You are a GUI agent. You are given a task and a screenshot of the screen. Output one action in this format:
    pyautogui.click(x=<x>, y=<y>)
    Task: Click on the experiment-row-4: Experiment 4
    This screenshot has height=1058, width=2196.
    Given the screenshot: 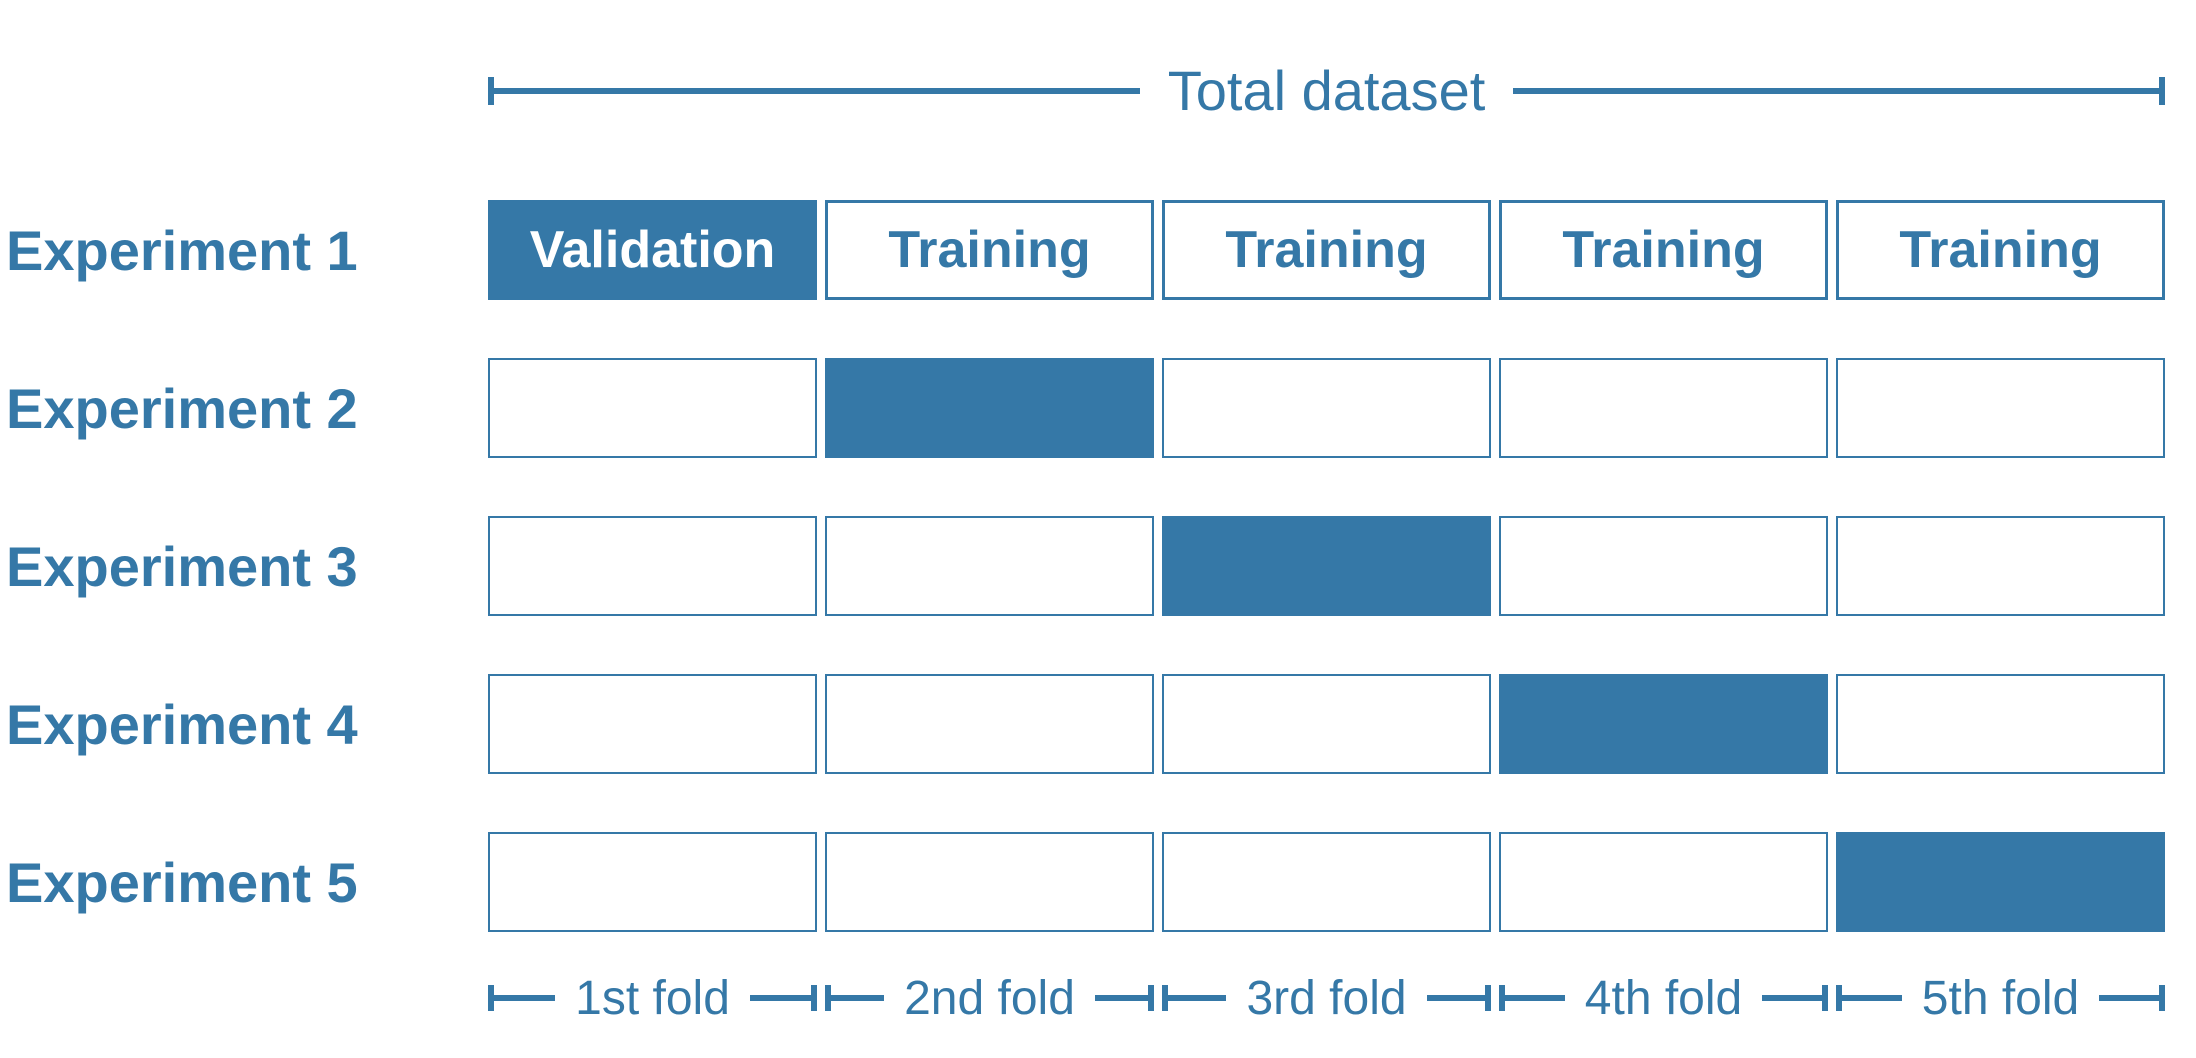 What is the action you would take?
    pyautogui.click(x=1098, y=724)
    